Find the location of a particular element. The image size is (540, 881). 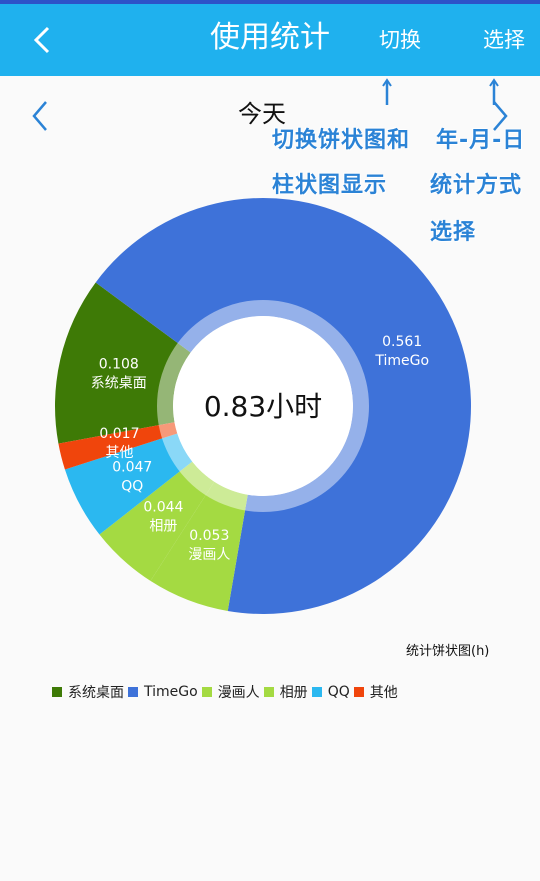

slice-value-label: 0.044 is located at coordinates (163, 507).